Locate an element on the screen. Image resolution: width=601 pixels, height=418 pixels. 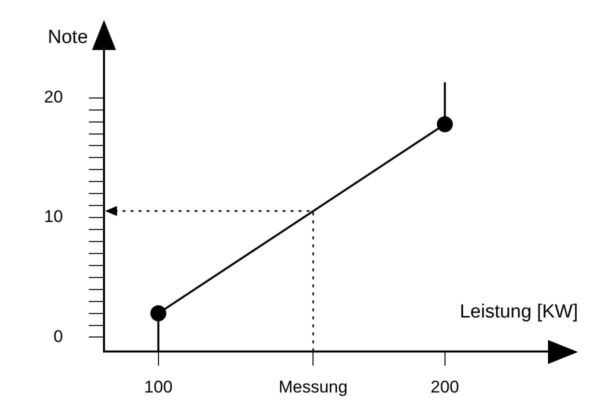
y-tick-label: 0 is located at coordinates (58, 336).